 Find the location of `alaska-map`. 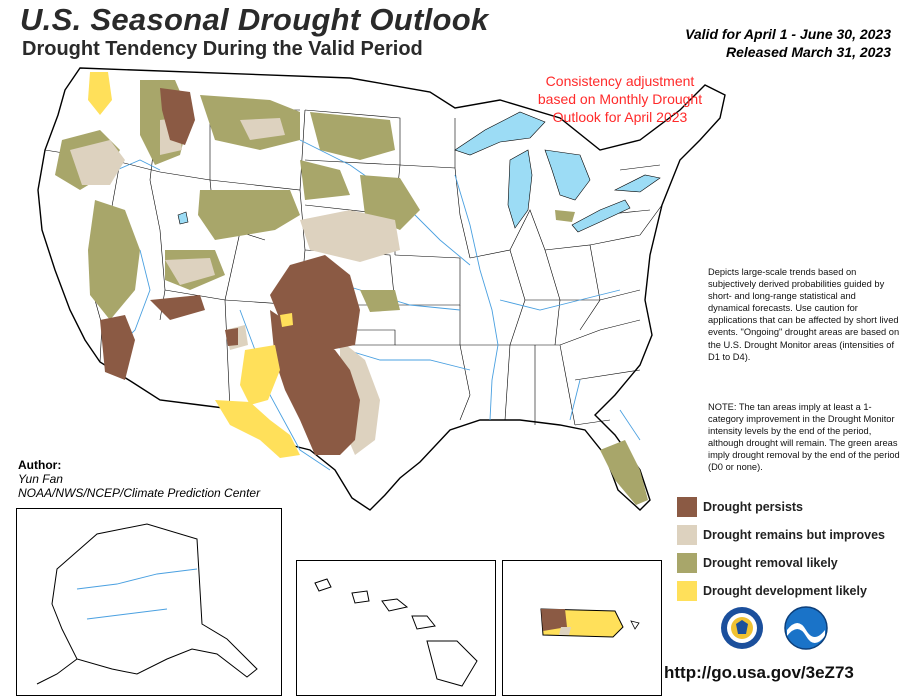

alaska-map is located at coordinates (147, 604).